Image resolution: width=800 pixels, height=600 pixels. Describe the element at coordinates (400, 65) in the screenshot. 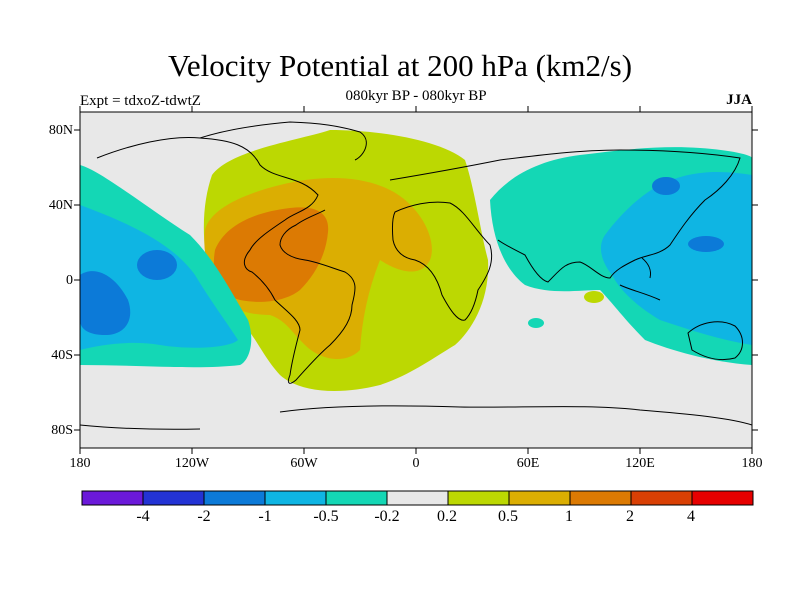

I see `map-title: Velocity Potential at 200 hPa (km2/s)` at that location.